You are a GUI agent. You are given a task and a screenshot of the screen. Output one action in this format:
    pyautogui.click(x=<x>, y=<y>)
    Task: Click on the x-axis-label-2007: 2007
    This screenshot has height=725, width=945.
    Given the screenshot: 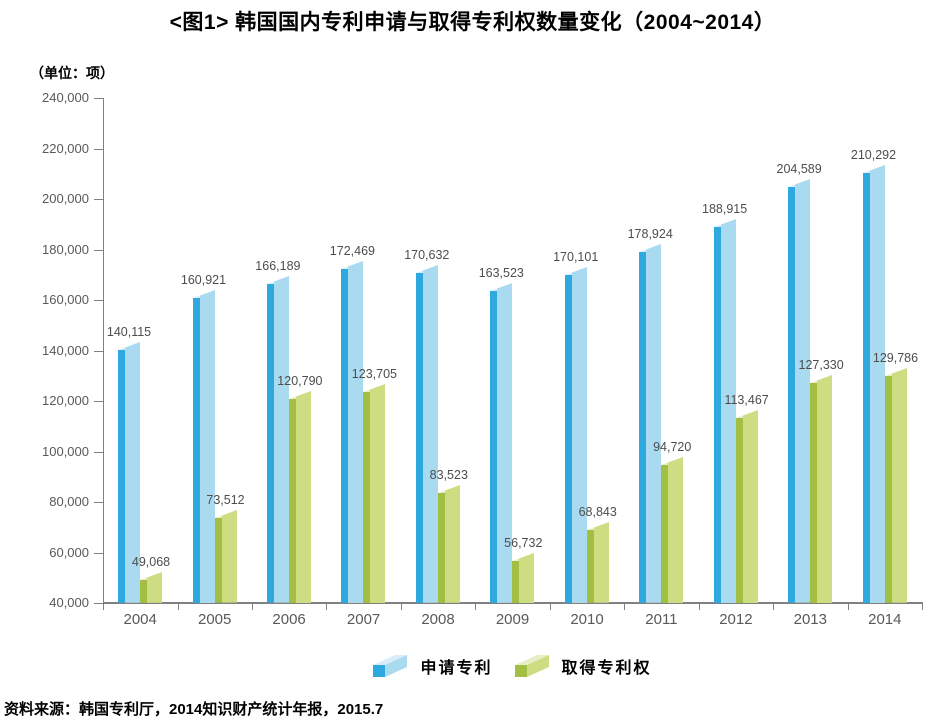 What is the action you would take?
    pyautogui.click(x=363, y=619)
    